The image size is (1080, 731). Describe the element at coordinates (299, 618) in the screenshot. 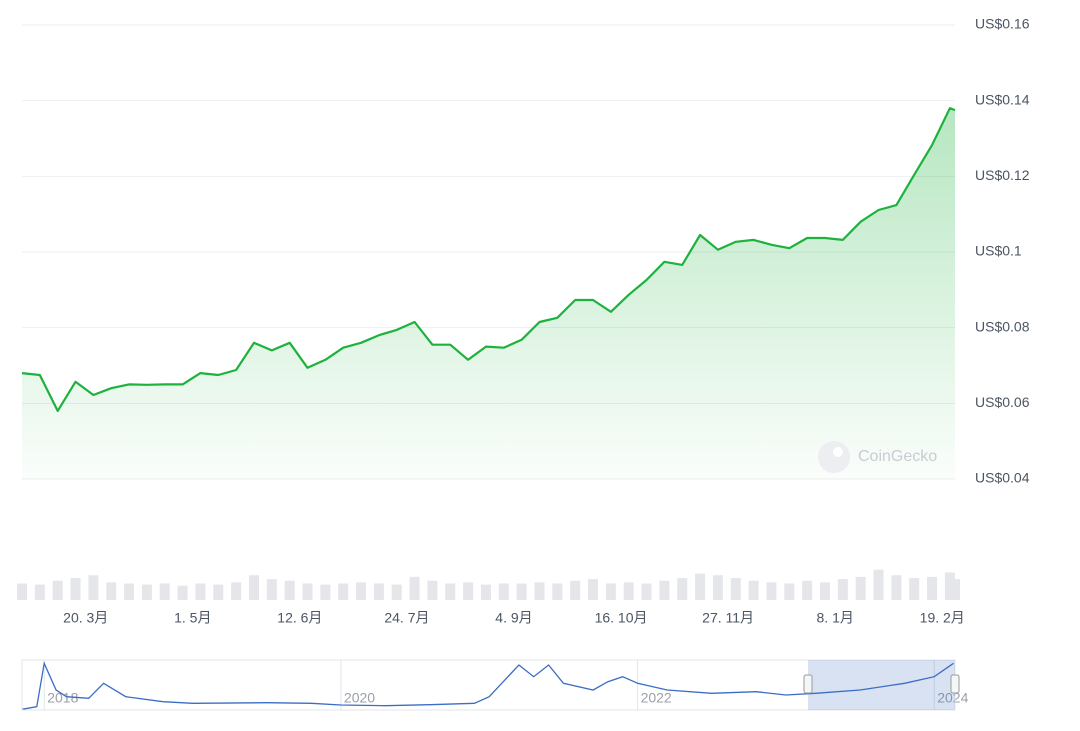

I see `x-tick-label: 12. 6月` at that location.